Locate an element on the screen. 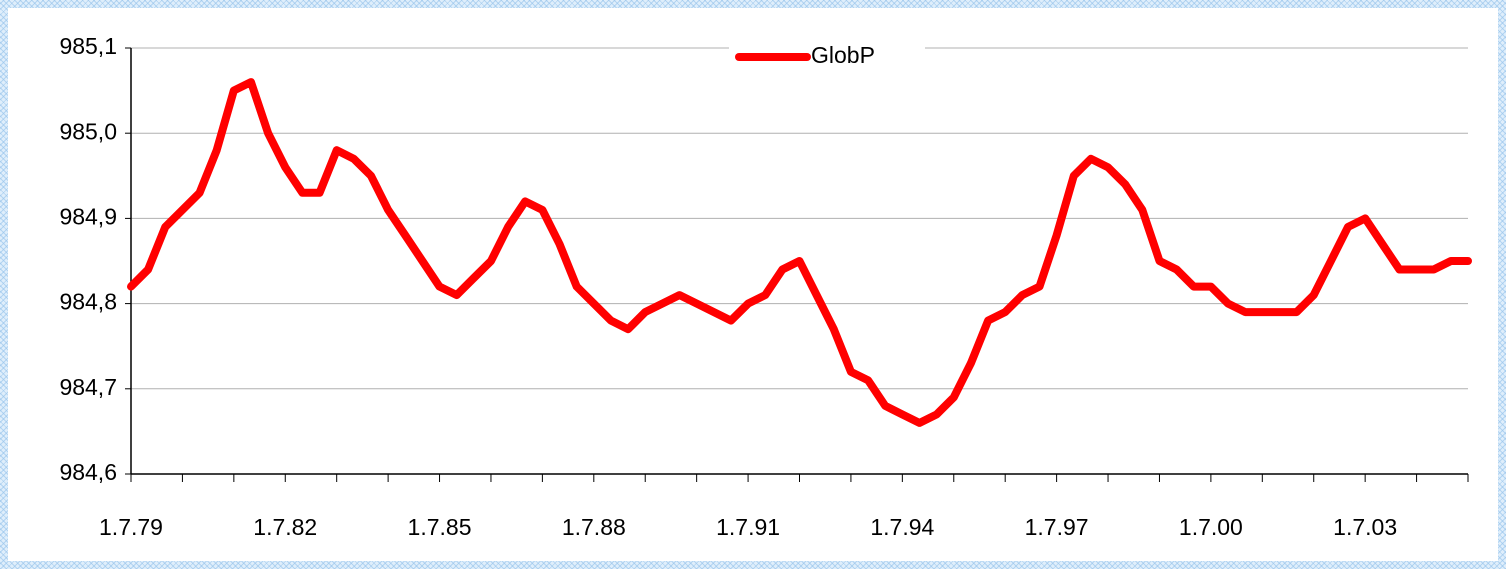  legend-label: GlobP is located at coordinates (843, 55).